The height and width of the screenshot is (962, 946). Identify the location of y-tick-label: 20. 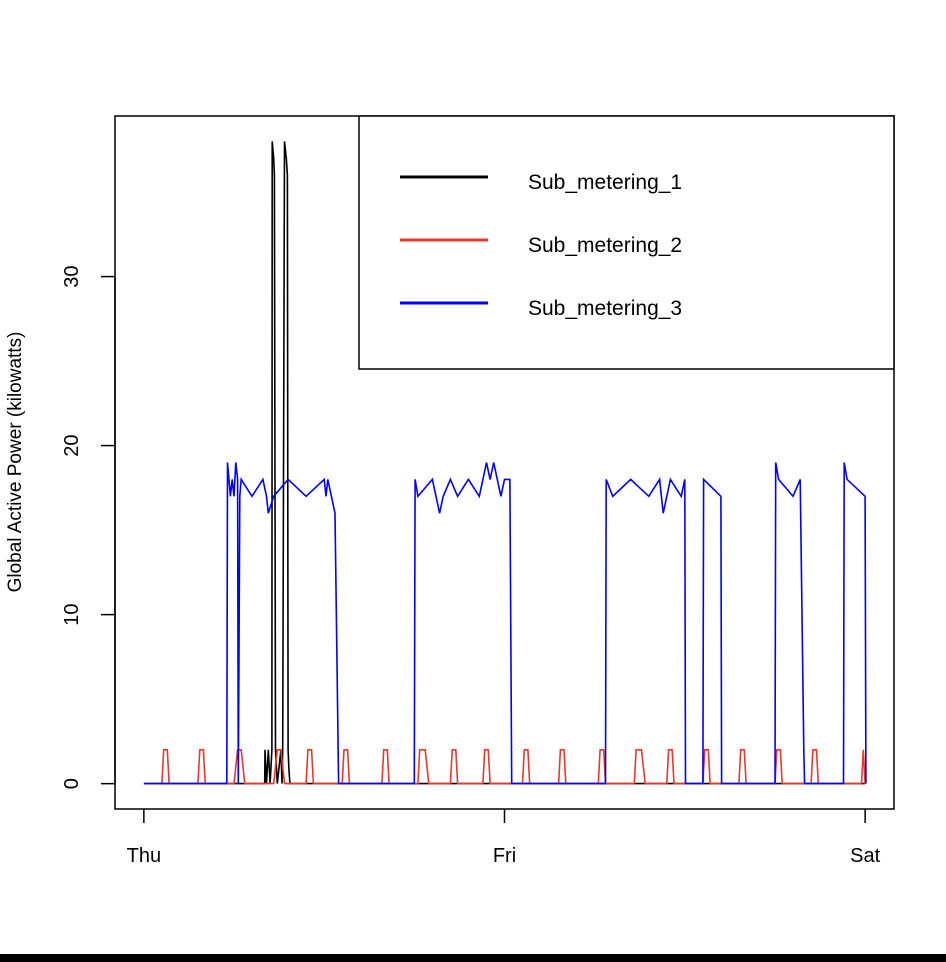
(72, 445).